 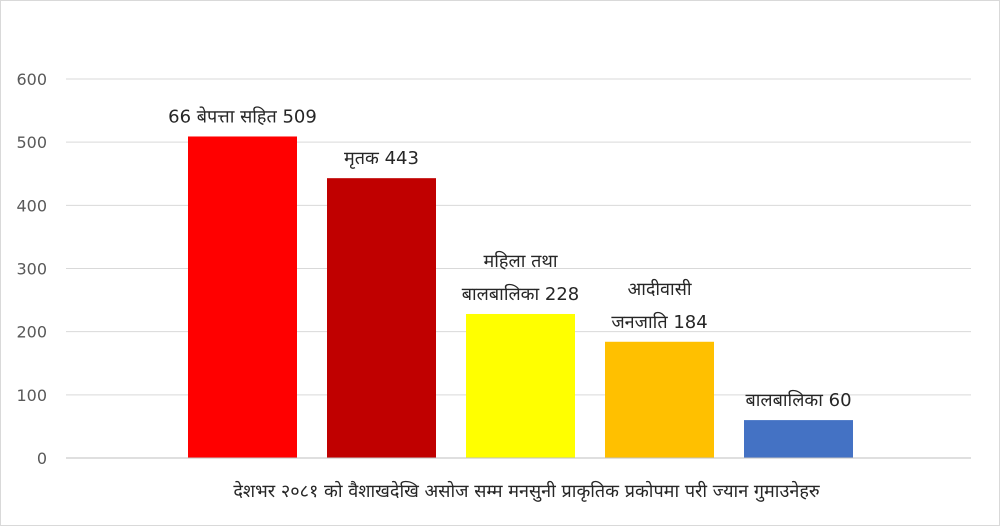 I want to click on y-tick-label: 200, so click(x=31, y=332).